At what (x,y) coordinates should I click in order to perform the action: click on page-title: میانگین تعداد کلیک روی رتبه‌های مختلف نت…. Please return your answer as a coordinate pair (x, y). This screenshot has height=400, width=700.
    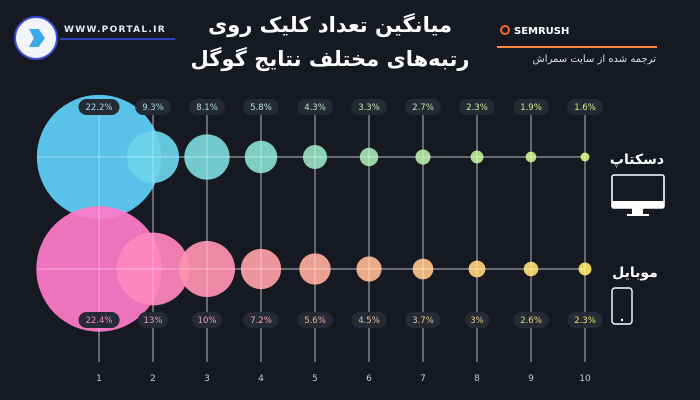
    Looking at the image, I should click on (330, 42).